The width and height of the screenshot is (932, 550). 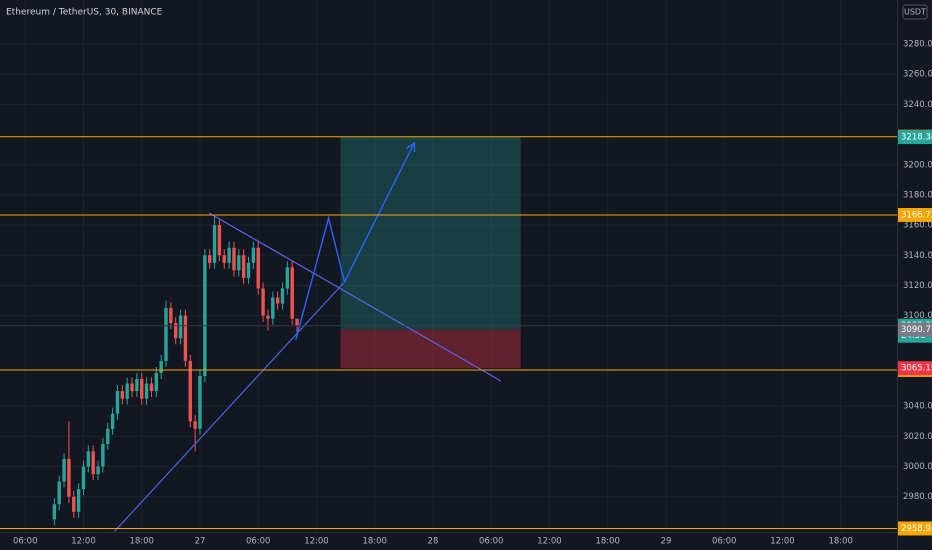 I want to click on y-tick-label: 3100.00, so click(x=917, y=316).